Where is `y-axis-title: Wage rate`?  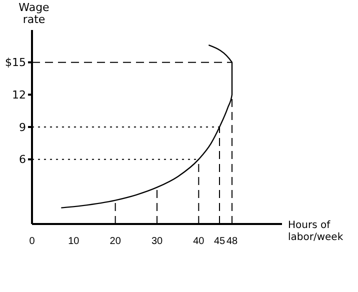
y-axis-title: Wage rate is located at coordinates (34, 13).